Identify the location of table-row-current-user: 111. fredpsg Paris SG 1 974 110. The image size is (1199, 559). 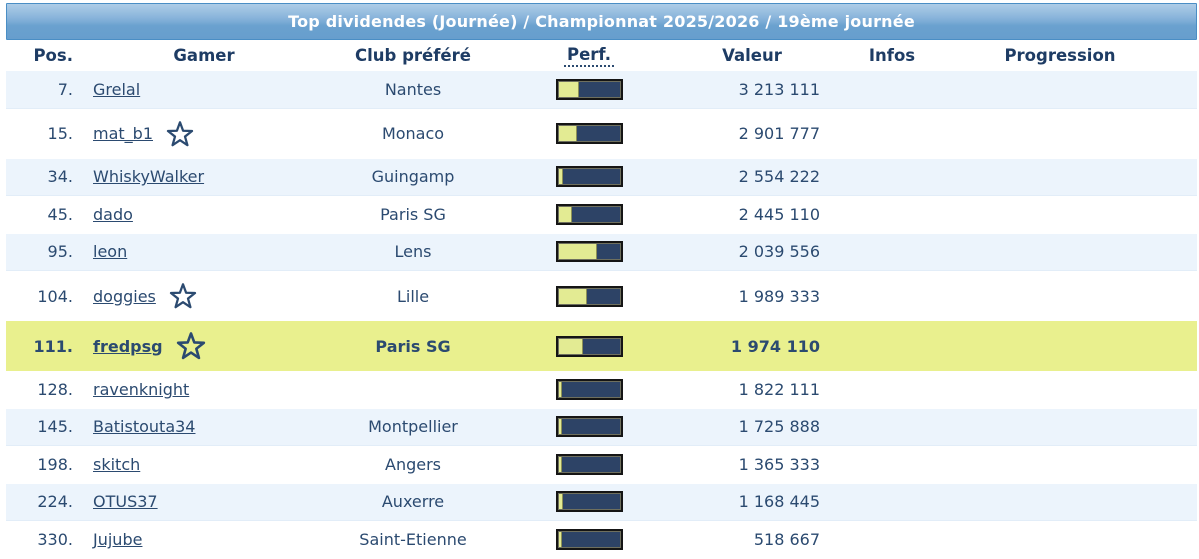
(601, 346).